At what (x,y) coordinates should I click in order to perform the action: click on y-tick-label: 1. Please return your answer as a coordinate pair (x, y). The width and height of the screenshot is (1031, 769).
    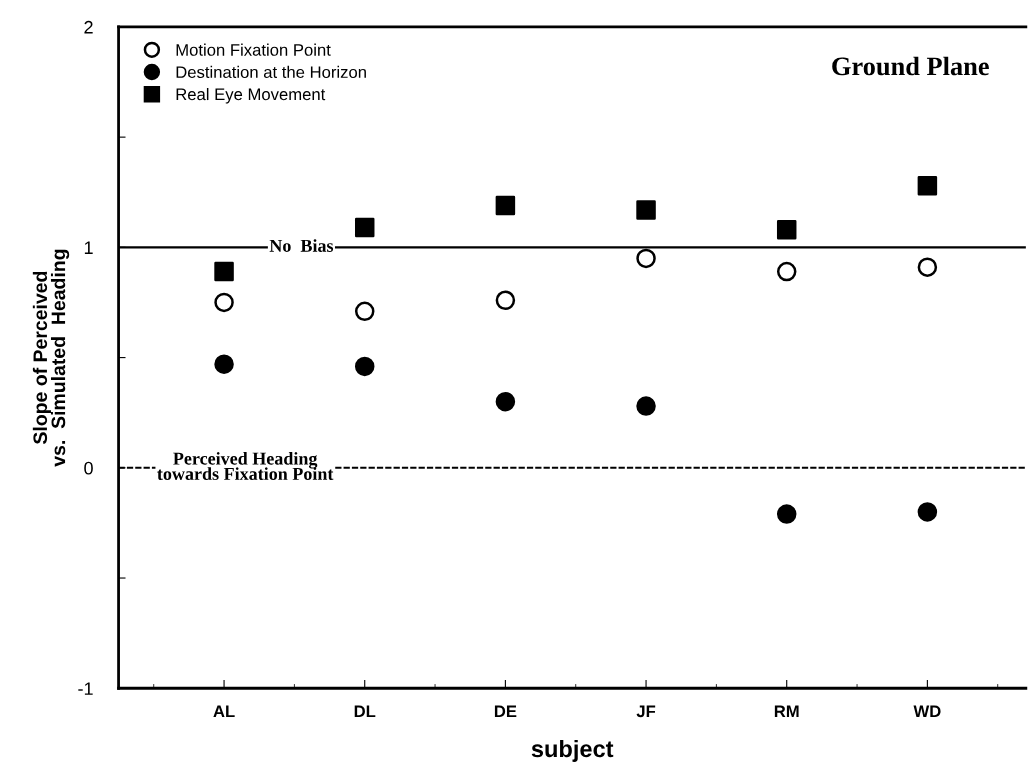
    Looking at the image, I should click on (88, 247).